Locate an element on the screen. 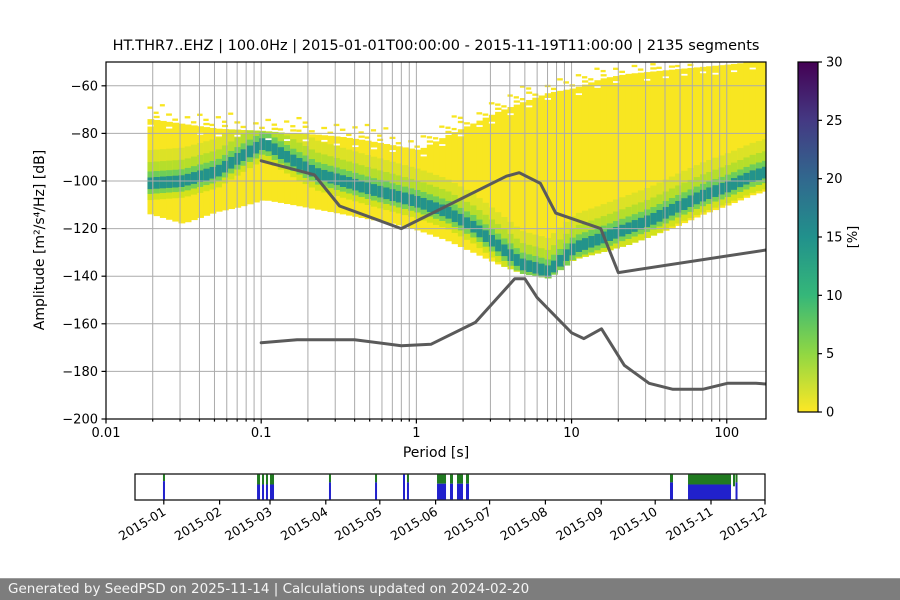 Image resolution: width=900 pixels, height=600 pixels. y-axis-label: Amplitude [m²/s⁴/Hz] [dB] is located at coordinates (40, 240).